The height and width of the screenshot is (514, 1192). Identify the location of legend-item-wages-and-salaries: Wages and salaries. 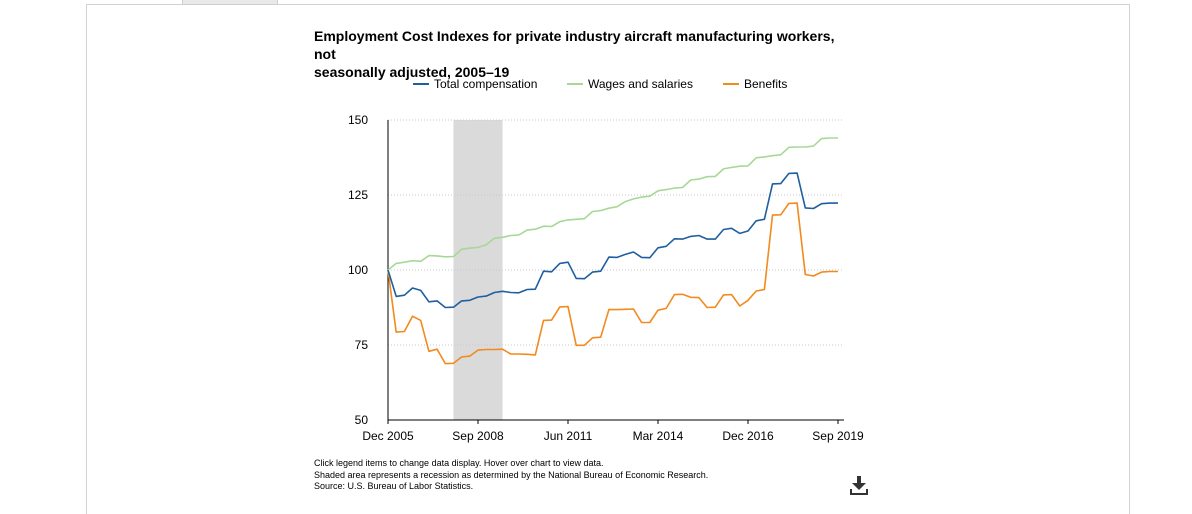
(630, 84).